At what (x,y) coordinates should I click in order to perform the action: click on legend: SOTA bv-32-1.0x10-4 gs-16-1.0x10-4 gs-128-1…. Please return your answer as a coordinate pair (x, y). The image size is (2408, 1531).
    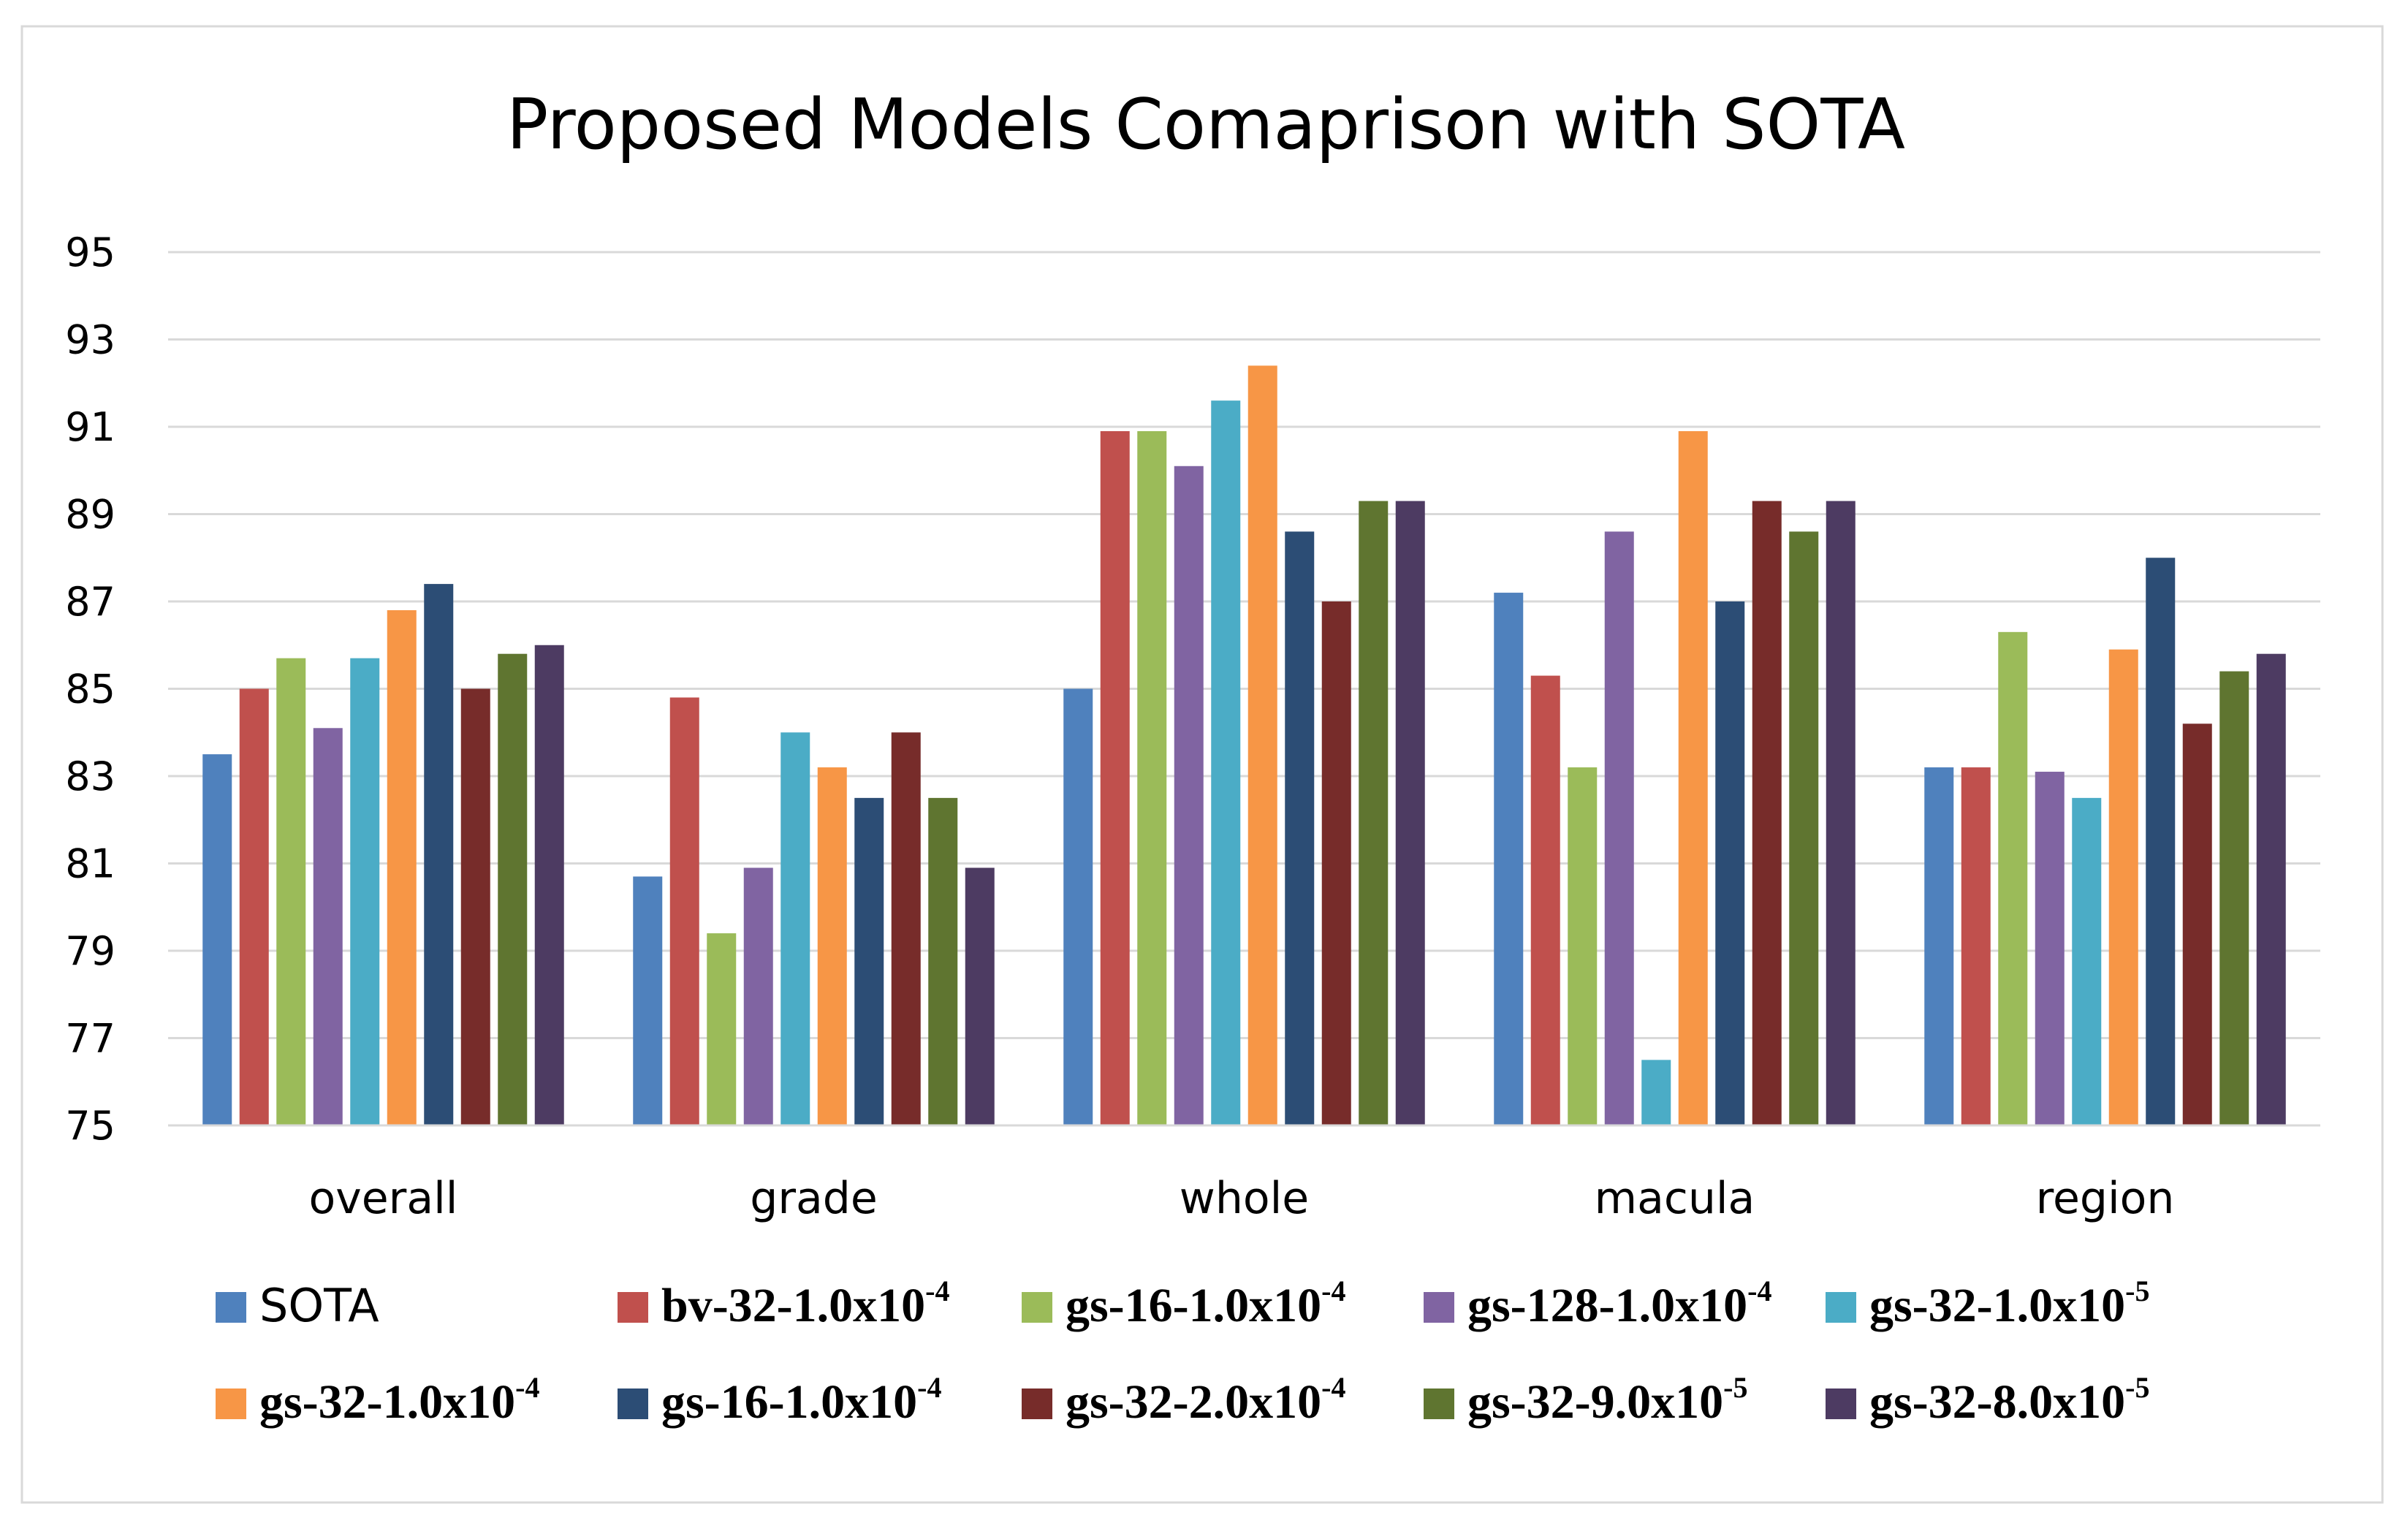
    Looking at the image, I should click on (1182, 1352).